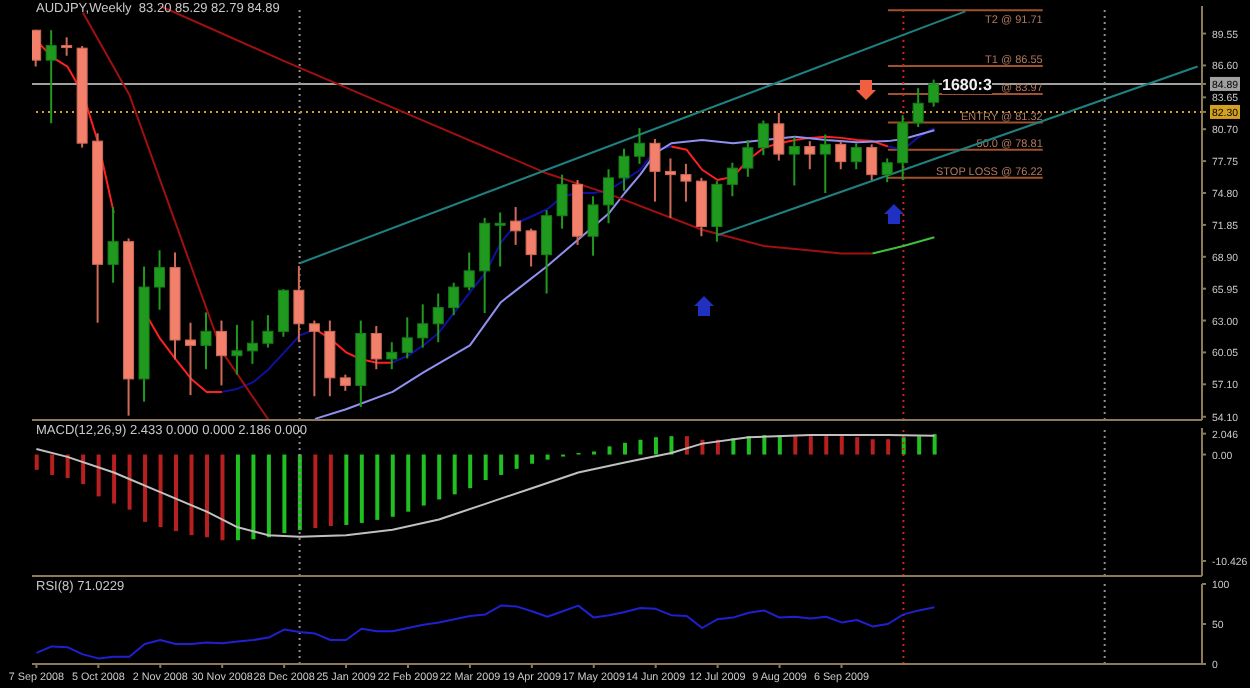 The height and width of the screenshot is (688, 1250). Describe the element at coordinates (967, 85) in the screenshot. I see `annotation: 1680:3` at that location.